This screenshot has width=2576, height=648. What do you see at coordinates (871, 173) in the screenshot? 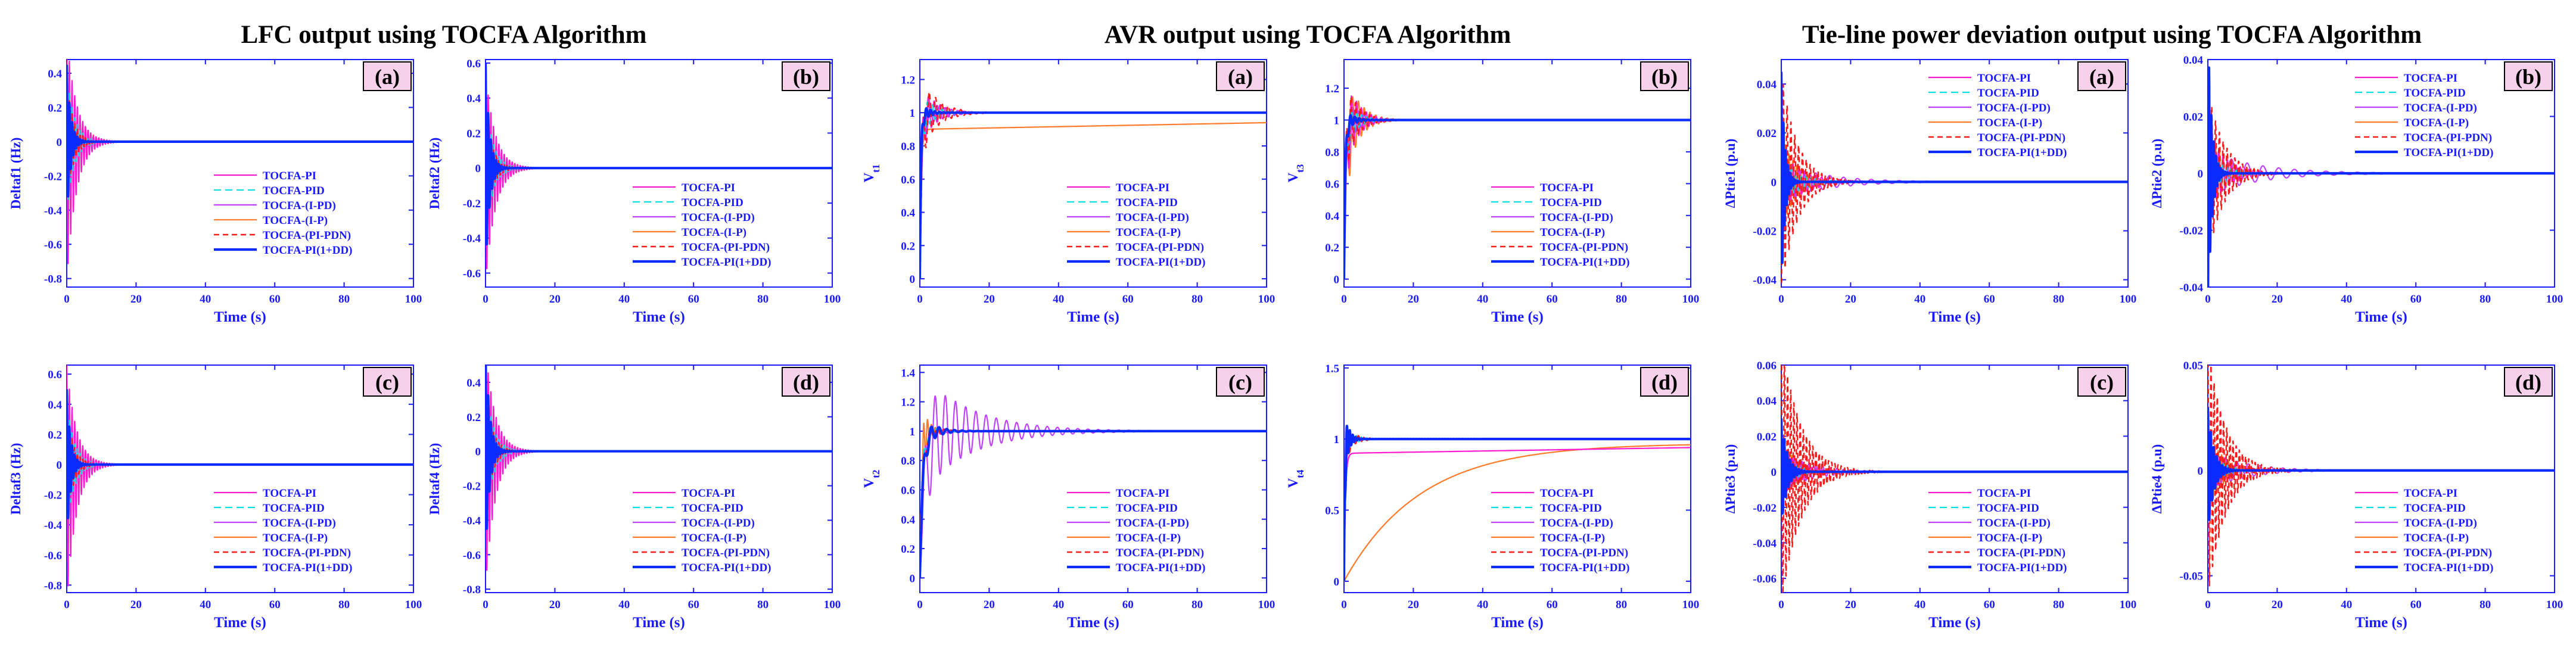
I see `y-axis-label: Vt1` at bounding box center [871, 173].